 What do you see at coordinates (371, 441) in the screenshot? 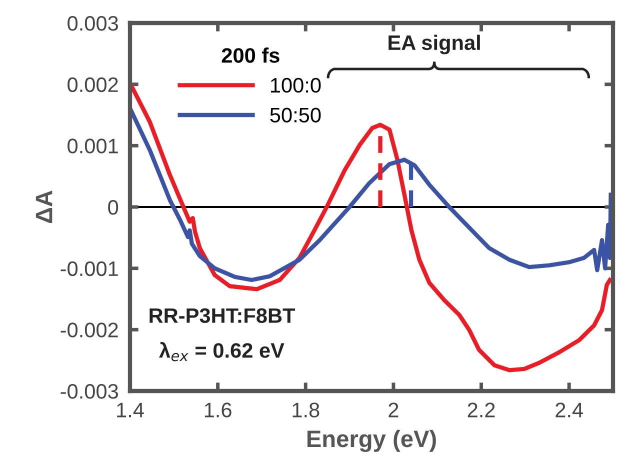
I see `x-axis-title: Energy (eV)` at bounding box center [371, 441].